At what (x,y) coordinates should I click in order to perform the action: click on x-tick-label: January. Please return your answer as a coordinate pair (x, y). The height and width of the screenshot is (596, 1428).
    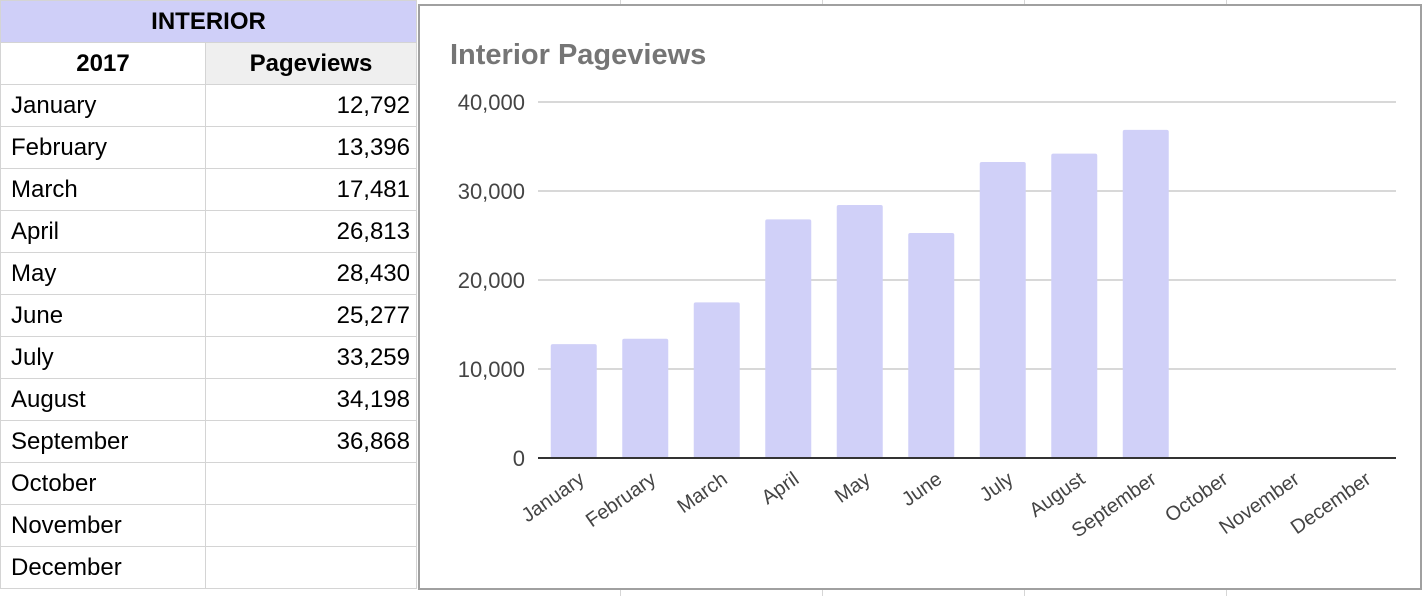
    Looking at the image, I should click on (553, 497).